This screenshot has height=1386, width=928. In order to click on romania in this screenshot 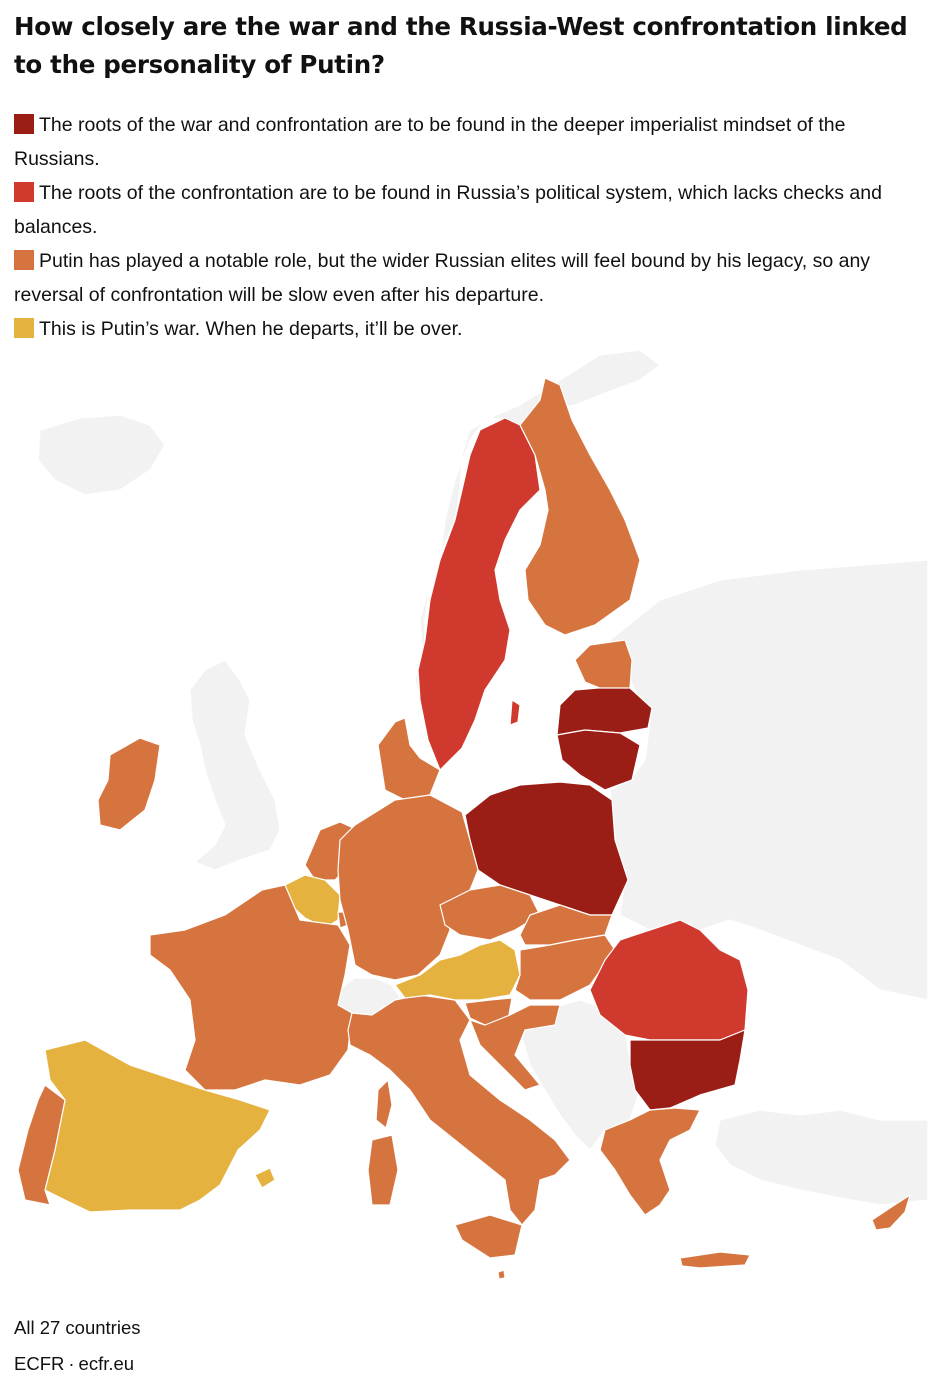, I will do `click(669, 980)`.